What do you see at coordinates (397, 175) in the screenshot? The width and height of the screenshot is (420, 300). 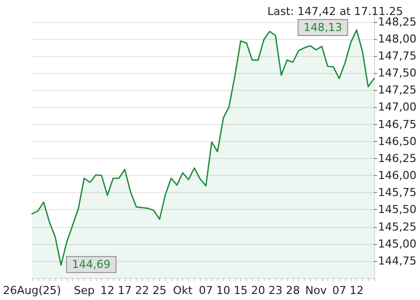 I see `y-tick-label: 146,00` at bounding box center [397, 175].